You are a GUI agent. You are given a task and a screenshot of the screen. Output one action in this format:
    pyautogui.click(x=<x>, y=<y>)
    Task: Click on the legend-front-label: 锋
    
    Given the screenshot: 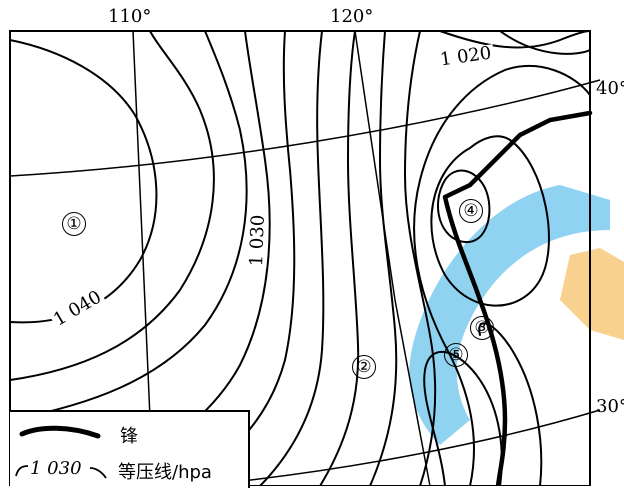 What is the action you would take?
    pyautogui.click(x=129, y=436)
    